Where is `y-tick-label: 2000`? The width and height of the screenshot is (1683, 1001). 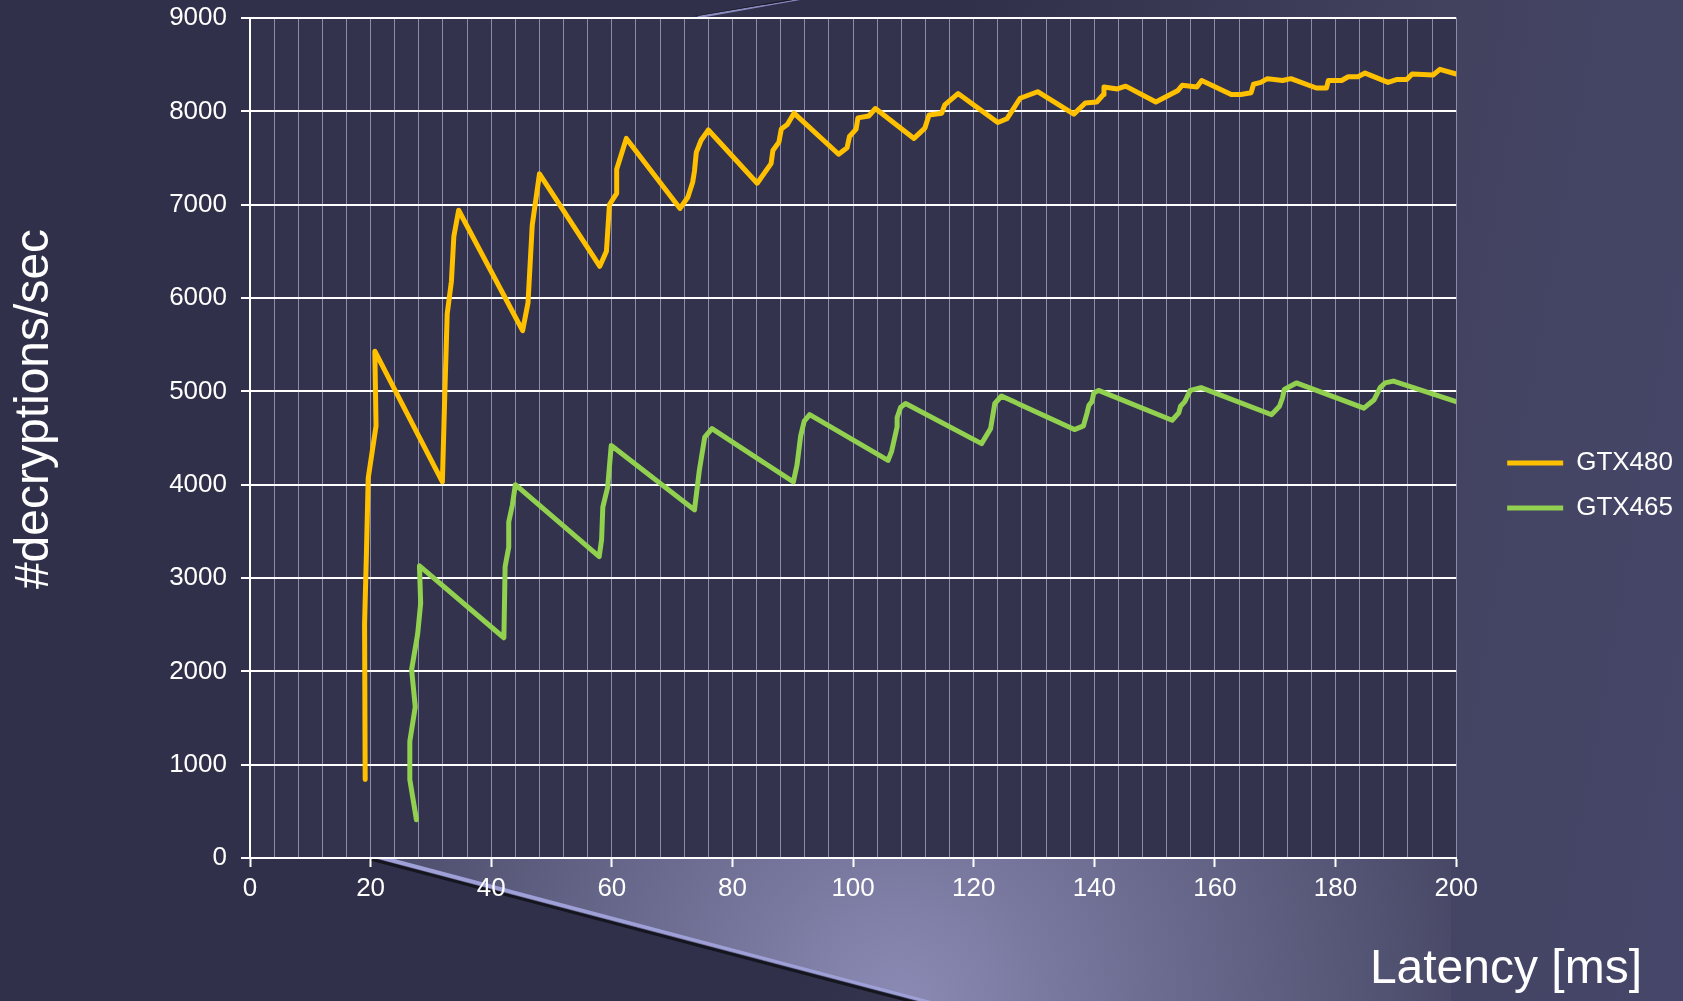 y-tick-label: 2000 is located at coordinates (198, 669).